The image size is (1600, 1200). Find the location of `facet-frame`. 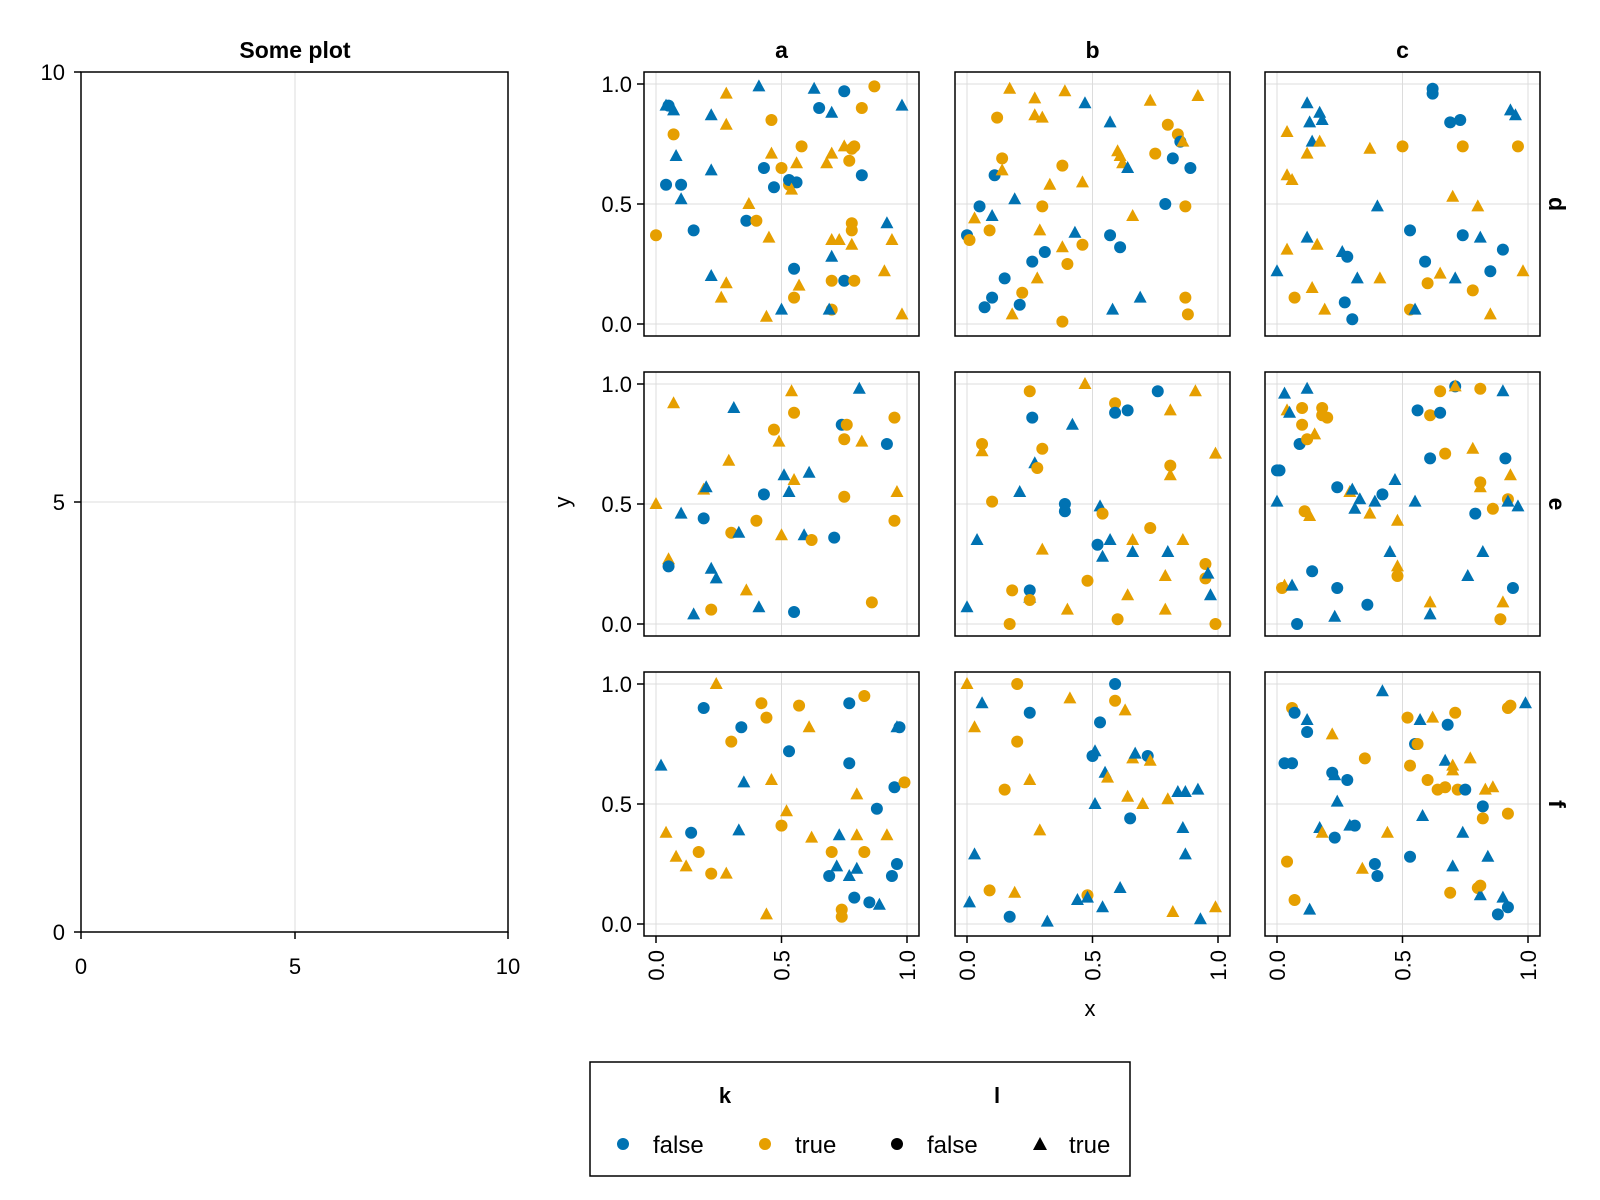

facet-frame is located at coordinates (1092, 204).